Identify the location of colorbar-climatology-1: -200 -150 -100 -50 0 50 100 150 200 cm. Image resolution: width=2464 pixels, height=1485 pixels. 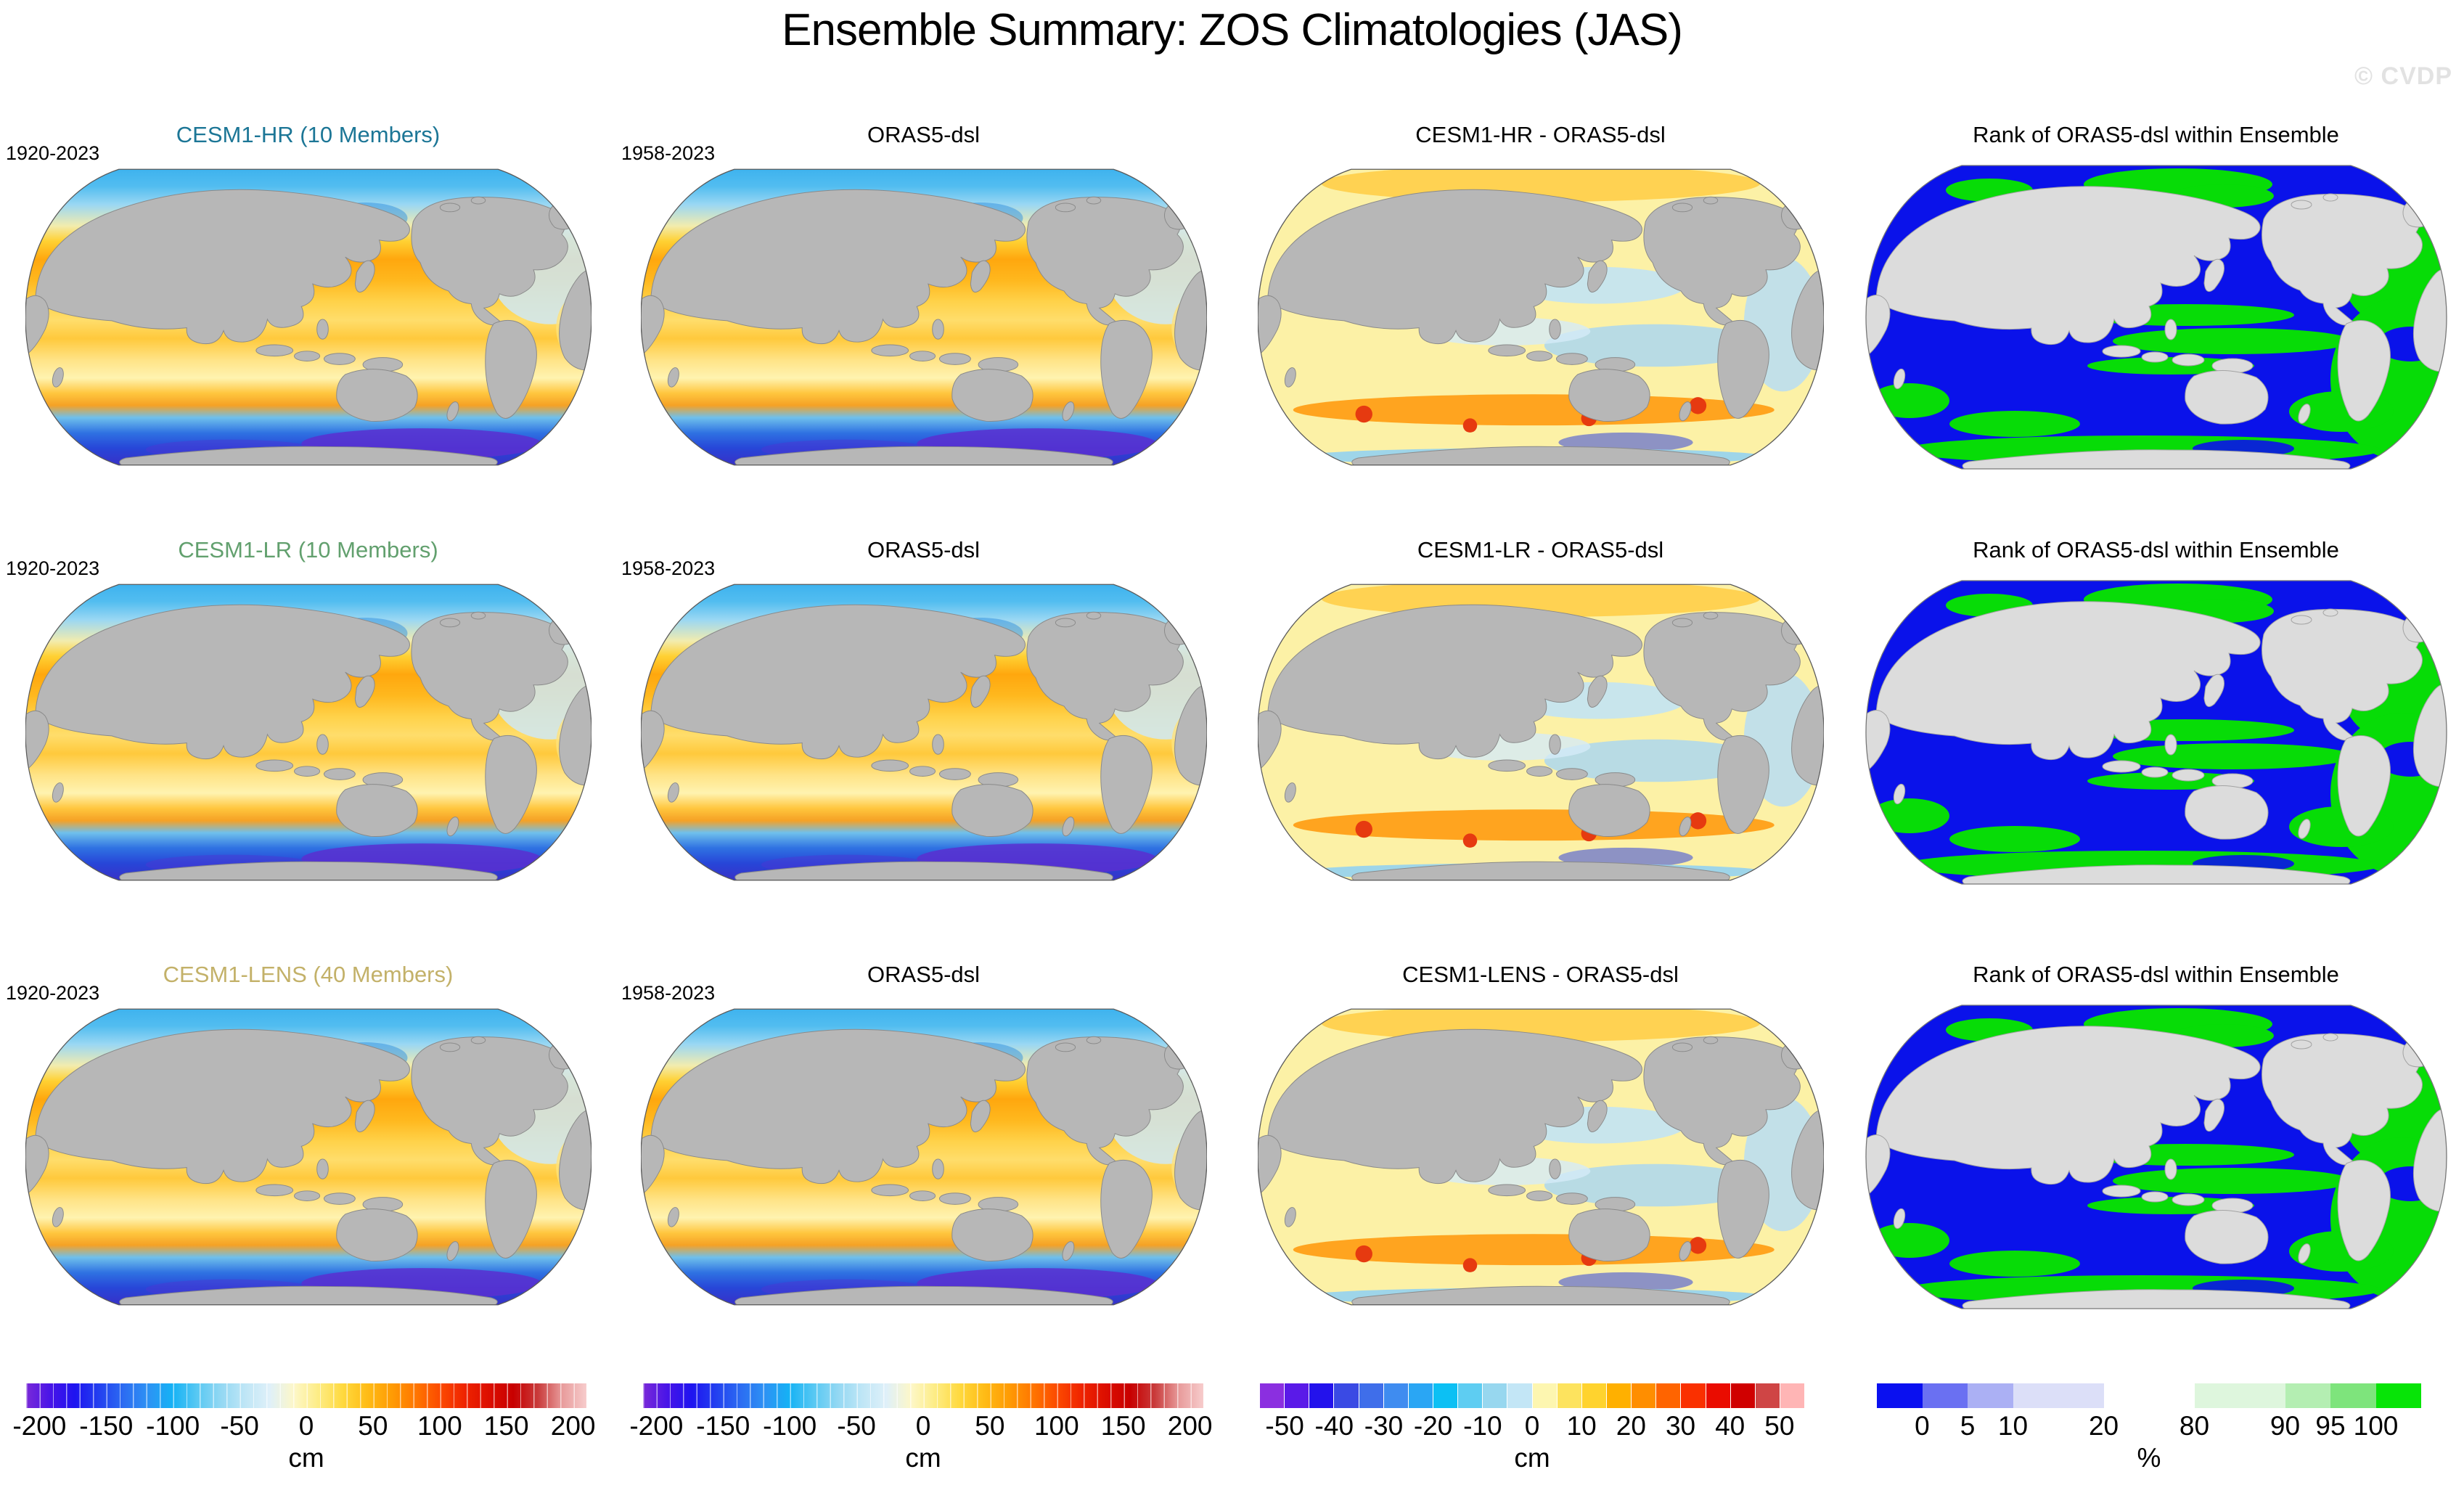
(303, 1434).